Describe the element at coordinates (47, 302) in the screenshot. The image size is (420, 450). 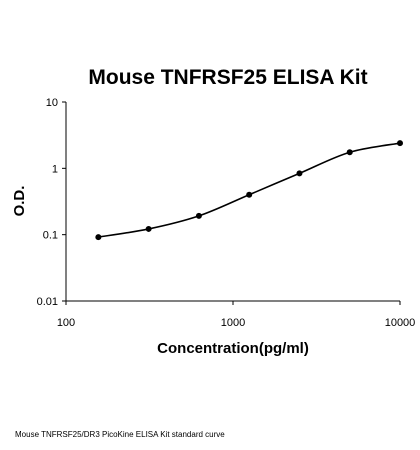
I see `y-tick-label: 0.01` at that location.